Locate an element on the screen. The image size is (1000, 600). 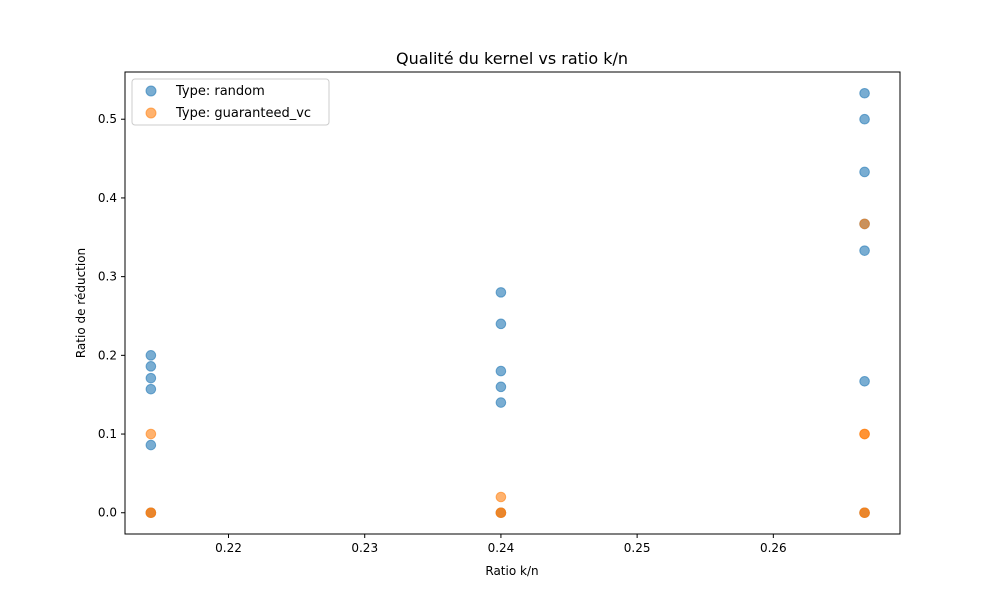
chart-title: Qualité du kernel vs ratio k/n is located at coordinates (512, 58).